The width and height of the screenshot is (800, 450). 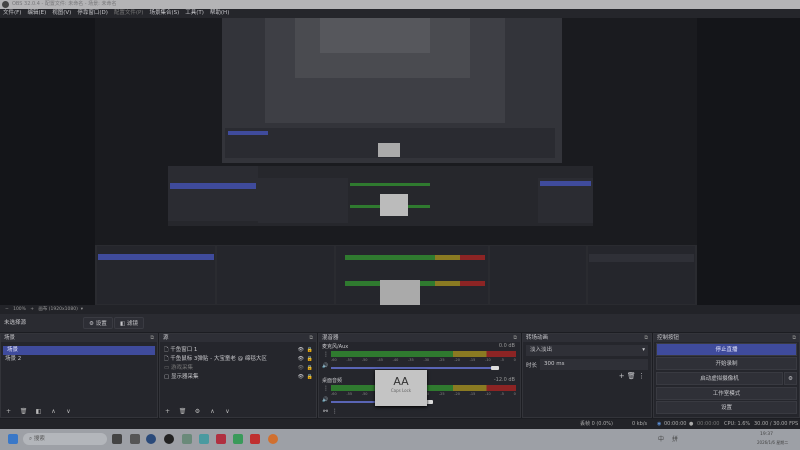 What do you see at coordinates (5, 4) in the screenshot?
I see `obs-logo-icon` at bounding box center [5, 4].